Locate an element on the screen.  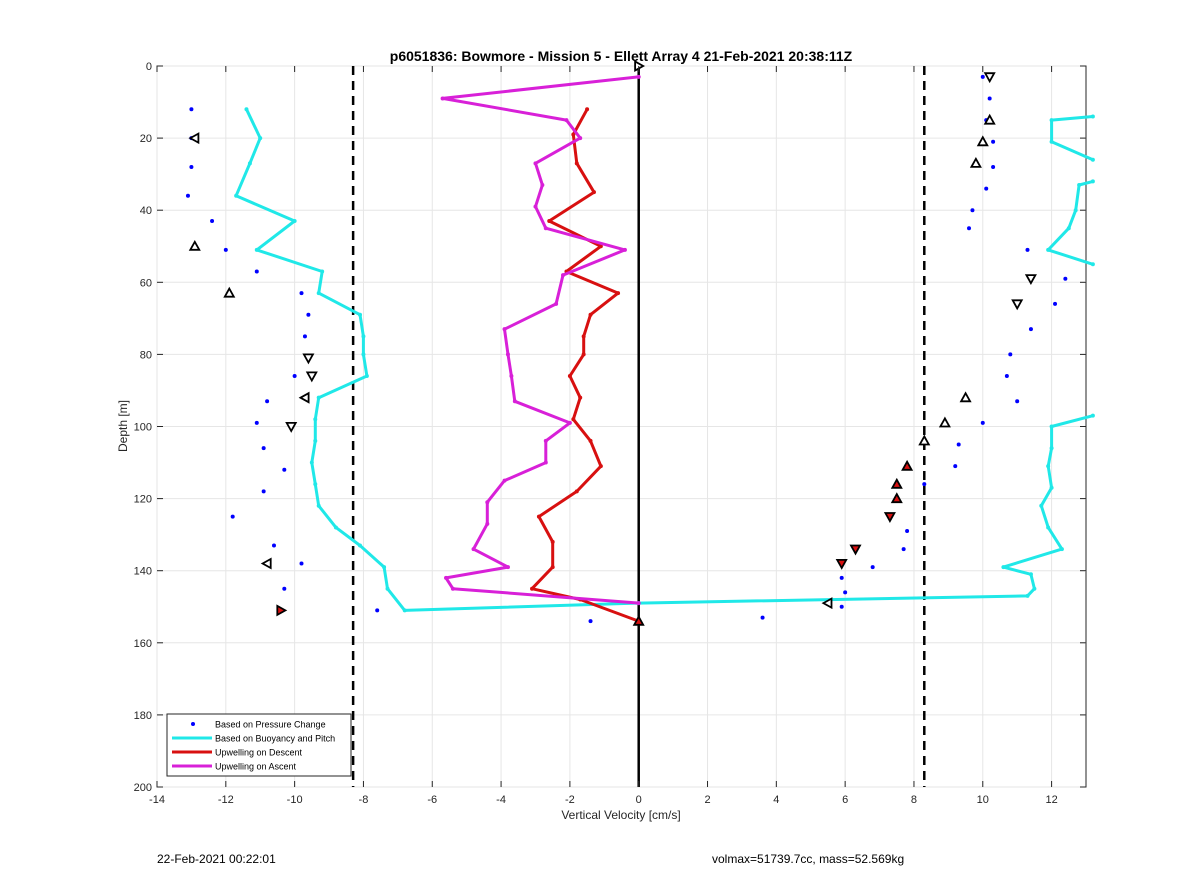
legend-label: Based on Buoyancy and Pitch is located at coordinates (275, 739).